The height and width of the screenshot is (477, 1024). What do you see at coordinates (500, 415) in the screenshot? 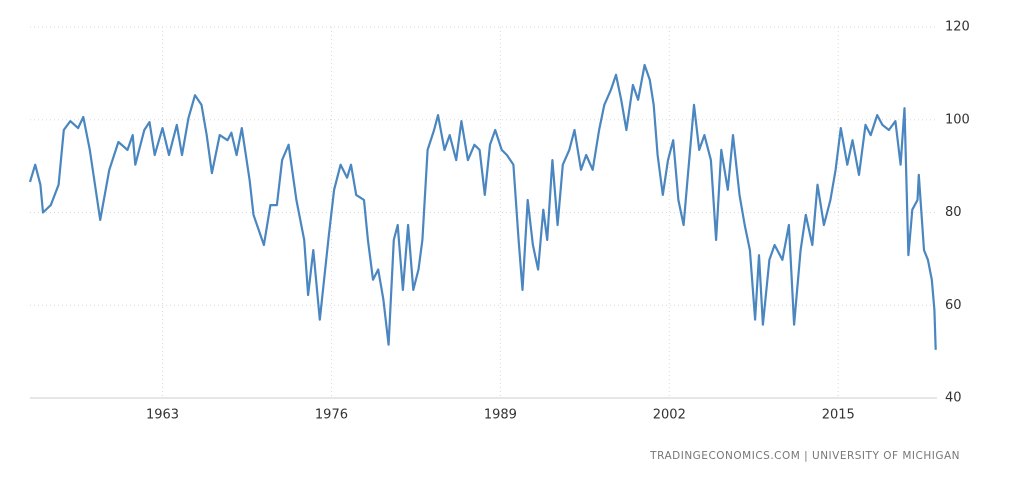
I see `x-tick-label: 1989` at bounding box center [500, 415].